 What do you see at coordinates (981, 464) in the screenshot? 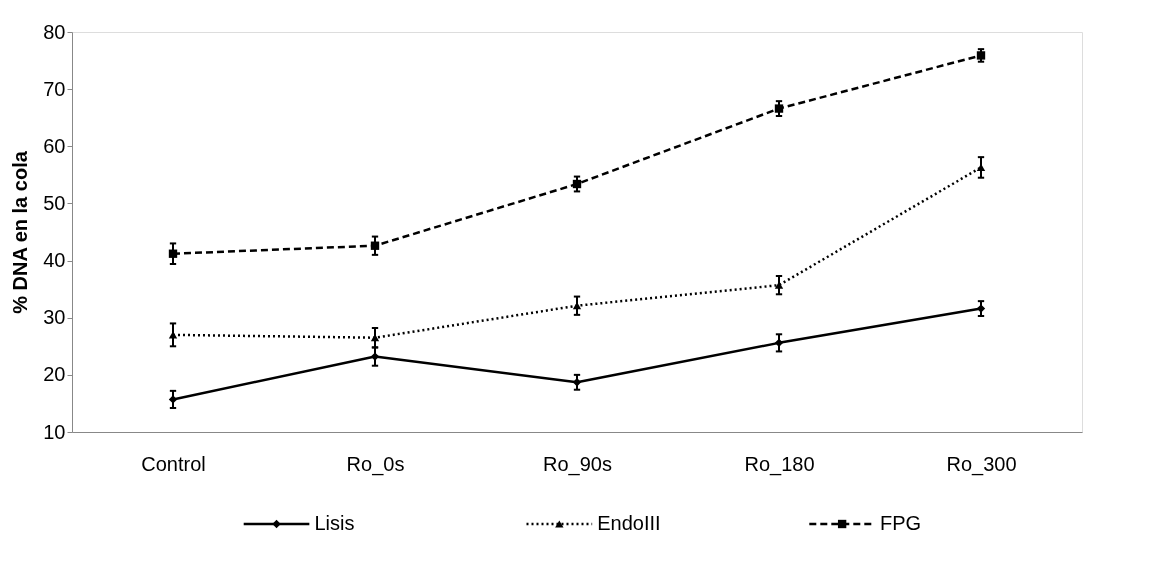
I see `x-tick-label: Ro_300` at bounding box center [981, 464].